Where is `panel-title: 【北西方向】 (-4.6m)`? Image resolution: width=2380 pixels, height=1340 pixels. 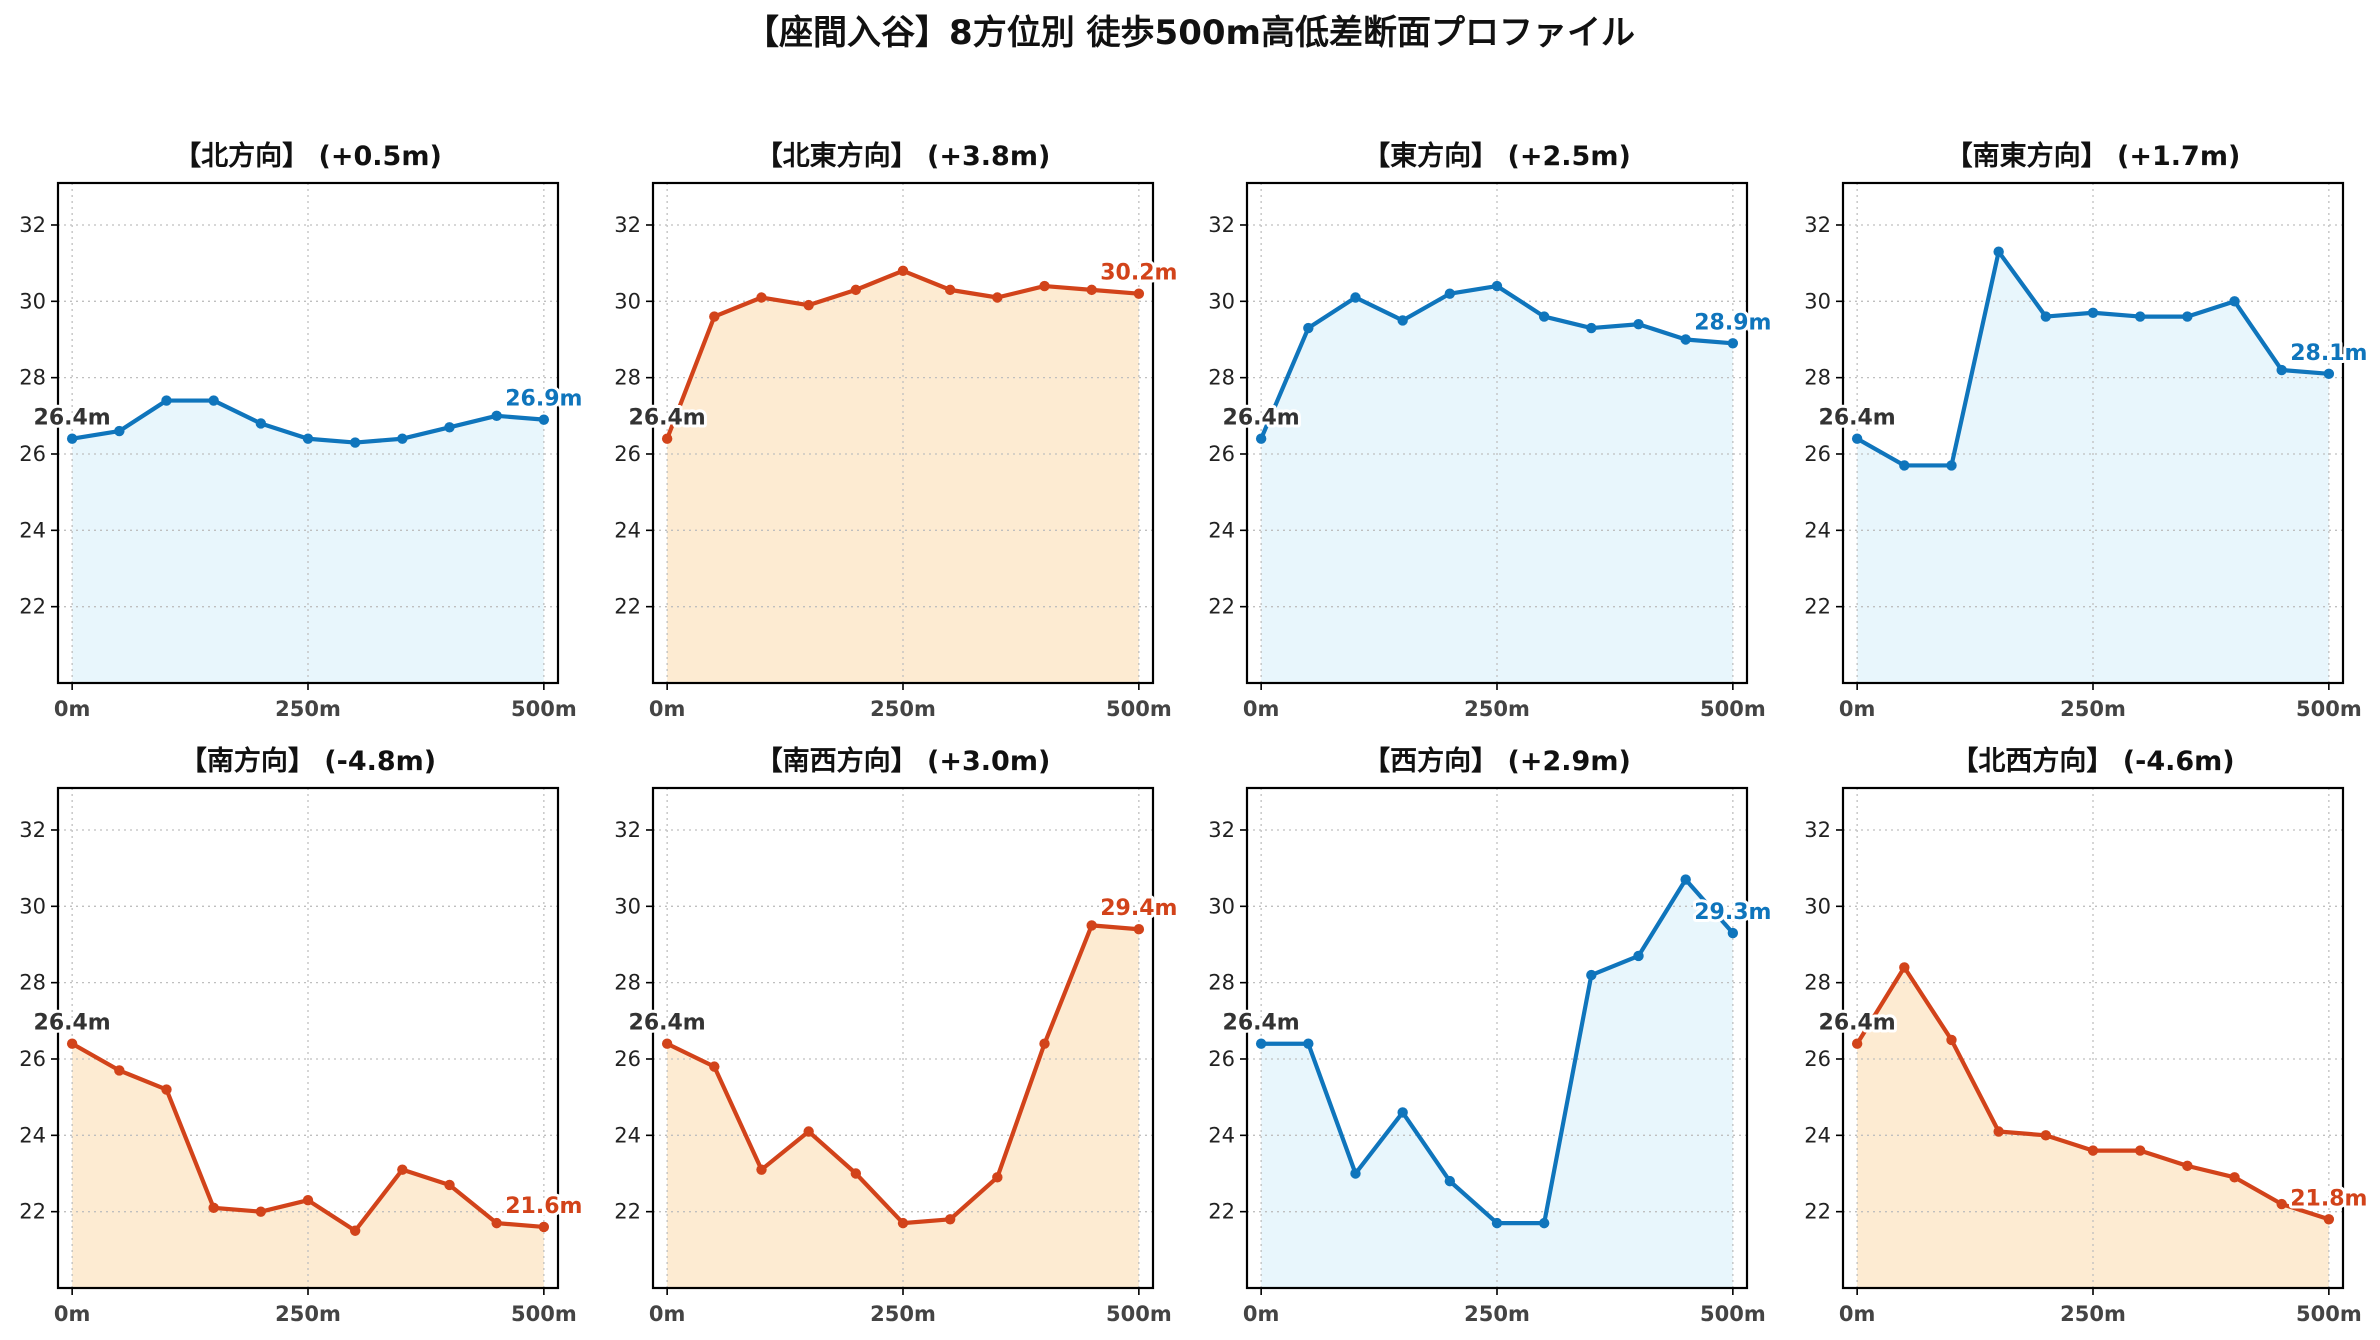
panel-title: 【北西方向】 (-4.6m) is located at coordinates (2092, 761).